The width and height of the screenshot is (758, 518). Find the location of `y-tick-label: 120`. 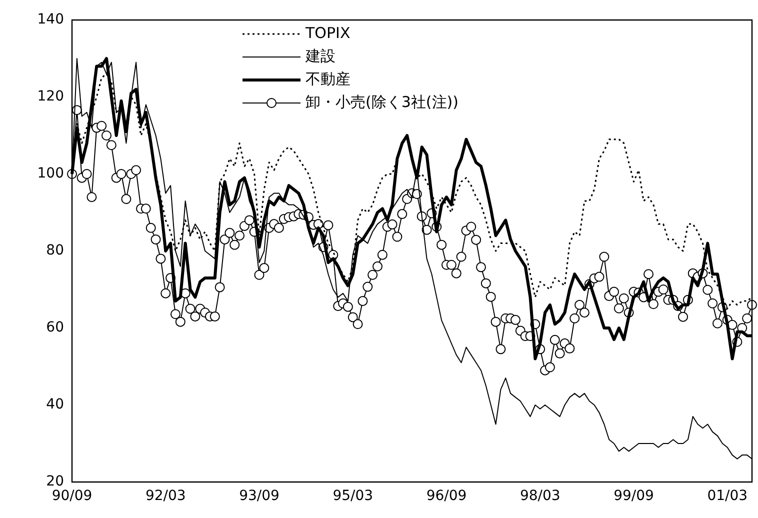

y-tick-label: 120 is located at coordinates (50, 96).